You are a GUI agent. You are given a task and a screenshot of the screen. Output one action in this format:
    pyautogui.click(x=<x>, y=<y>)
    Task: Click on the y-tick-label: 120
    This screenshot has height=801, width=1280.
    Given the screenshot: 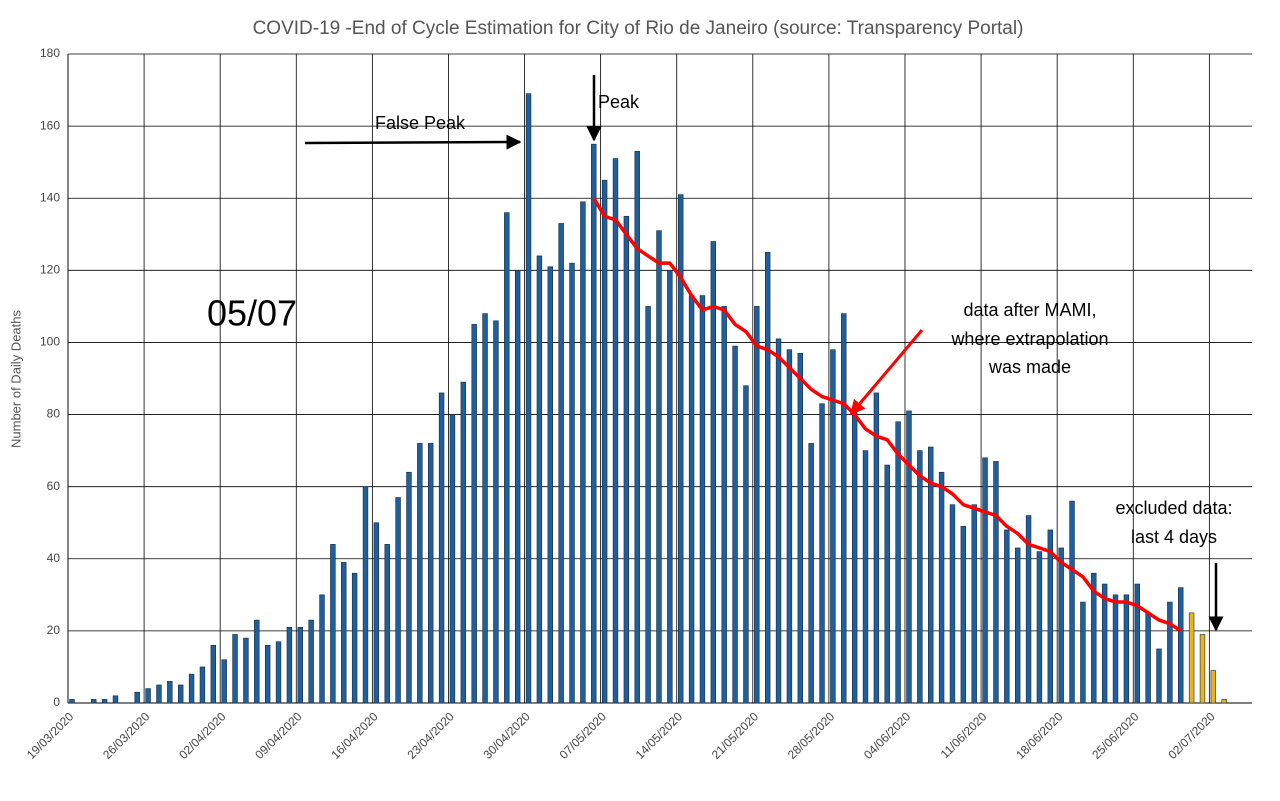 What is the action you would take?
    pyautogui.click(x=50, y=270)
    